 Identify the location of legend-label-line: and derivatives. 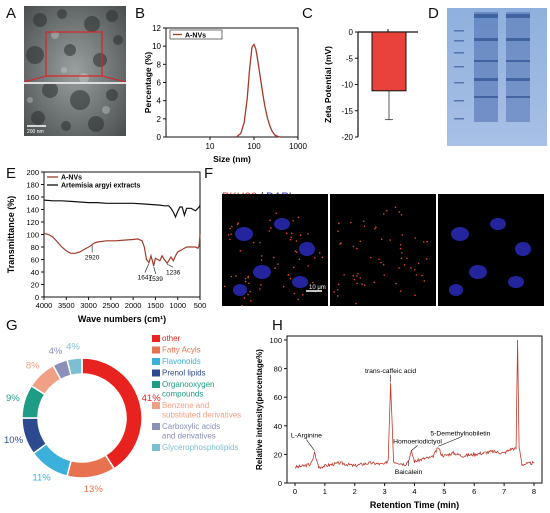
(189, 436).